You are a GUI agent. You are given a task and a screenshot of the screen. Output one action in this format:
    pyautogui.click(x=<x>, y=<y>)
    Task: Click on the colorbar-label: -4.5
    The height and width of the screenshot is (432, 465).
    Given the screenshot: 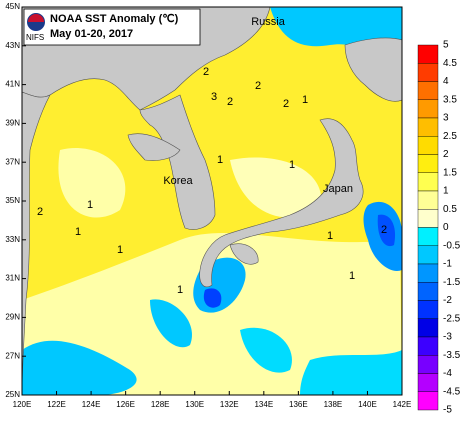 What is the action you would take?
    pyautogui.click(x=452, y=391)
    